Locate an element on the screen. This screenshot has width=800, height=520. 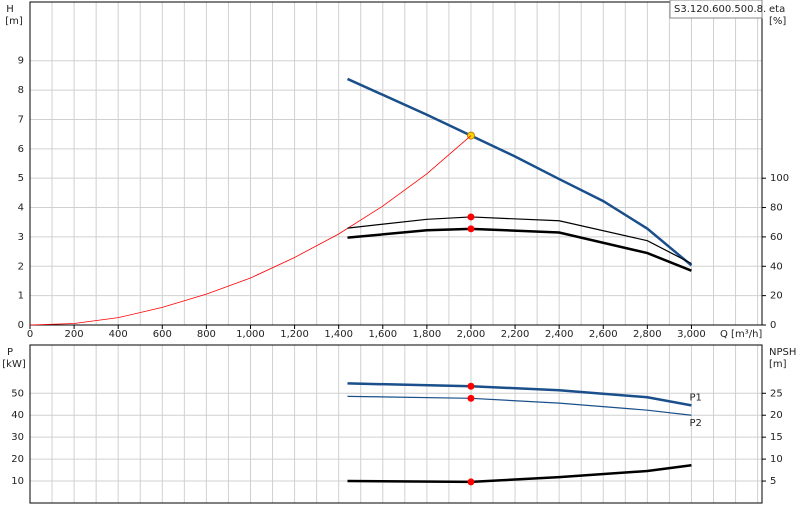
x-tick-label: 1,000 is located at coordinates (250, 334).